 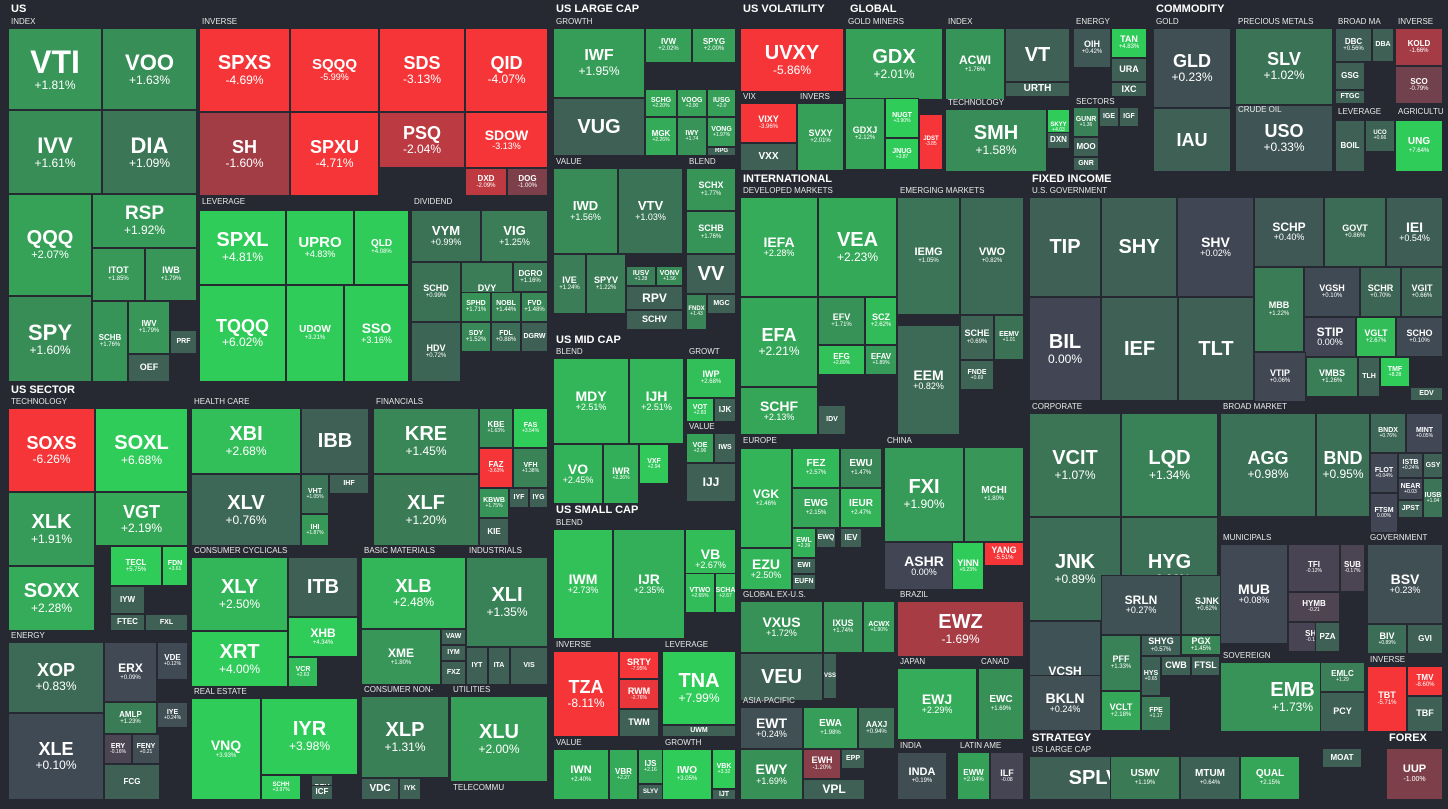 What do you see at coordinates (127, 622) in the screenshot?
I see `tile-ftec: FTEC` at bounding box center [127, 622].